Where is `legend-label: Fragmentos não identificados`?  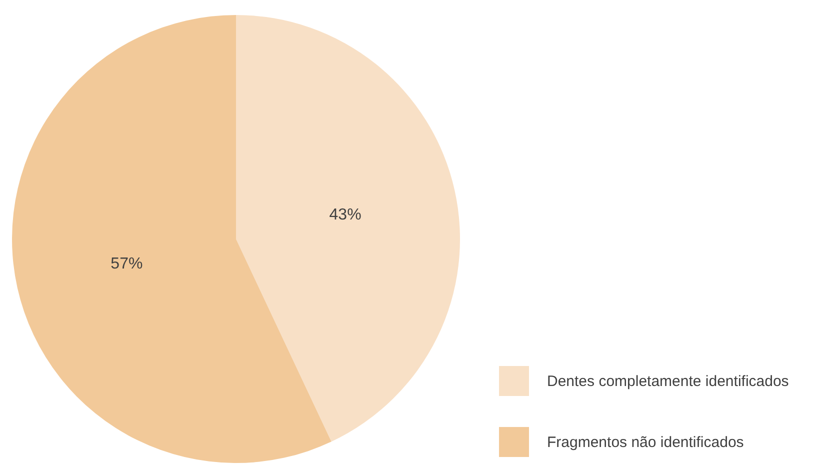
legend-label: Fragmentos não identificados is located at coordinates (645, 442).